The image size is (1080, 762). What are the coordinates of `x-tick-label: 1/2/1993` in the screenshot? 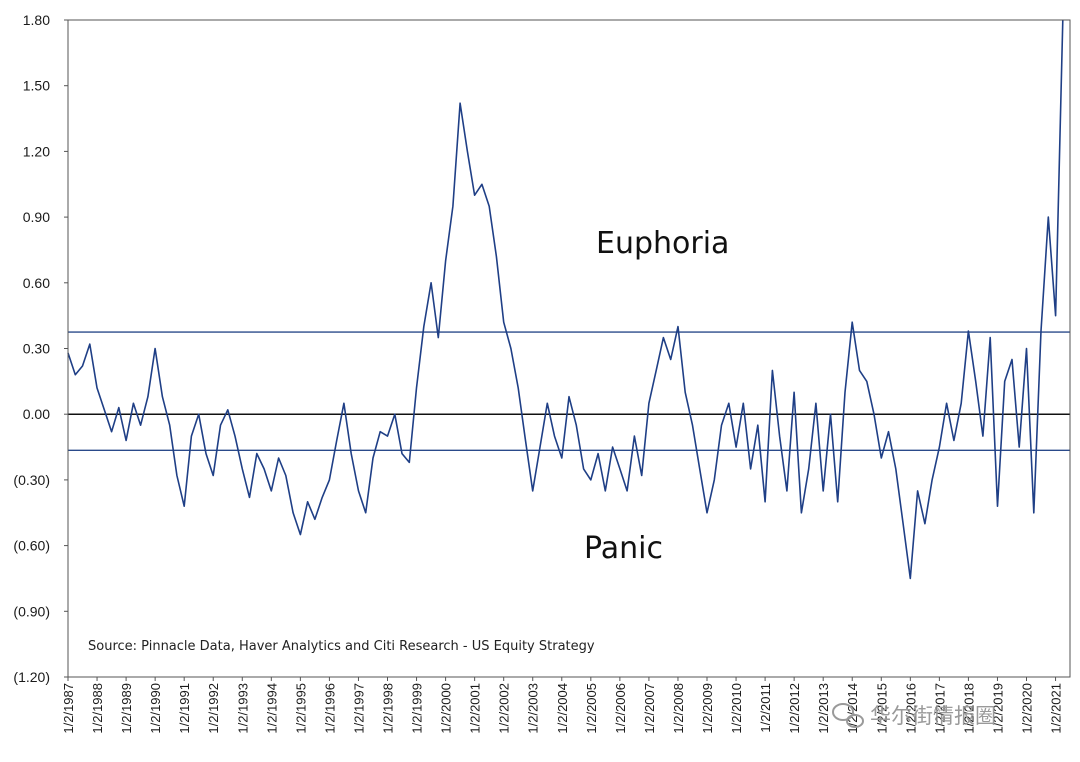 It's located at (242, 708).